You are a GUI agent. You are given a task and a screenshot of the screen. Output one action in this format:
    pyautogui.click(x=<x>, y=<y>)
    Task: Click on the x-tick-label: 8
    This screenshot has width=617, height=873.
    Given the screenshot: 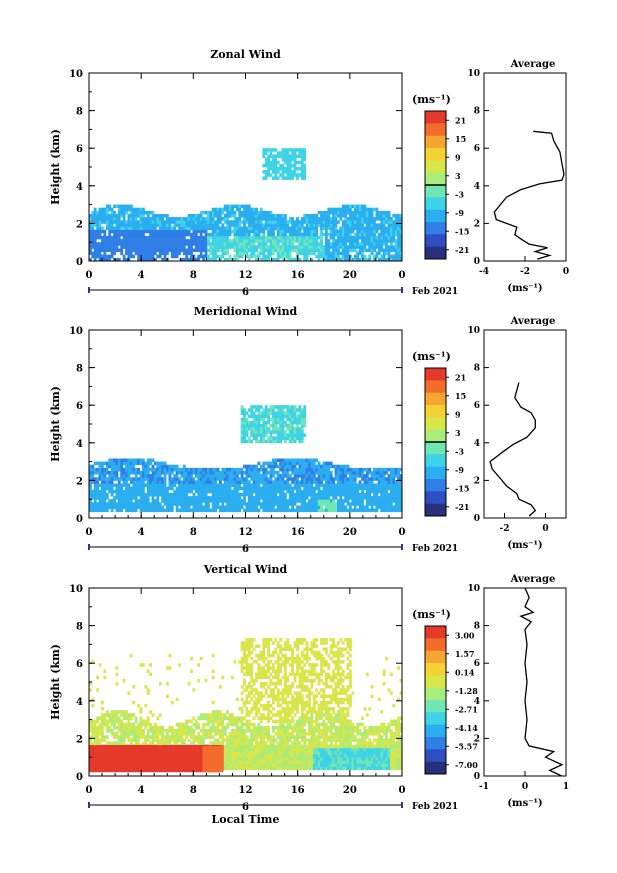 What is the action you would take?
    pyautogui.click(x=193, y=275)
    